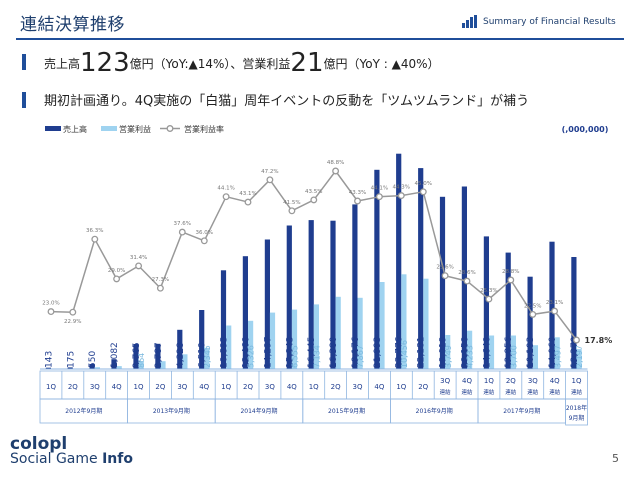  Describe the element at coordinates (49, 359) in the screenshot. I see `sales-value-label: 143` at that location.